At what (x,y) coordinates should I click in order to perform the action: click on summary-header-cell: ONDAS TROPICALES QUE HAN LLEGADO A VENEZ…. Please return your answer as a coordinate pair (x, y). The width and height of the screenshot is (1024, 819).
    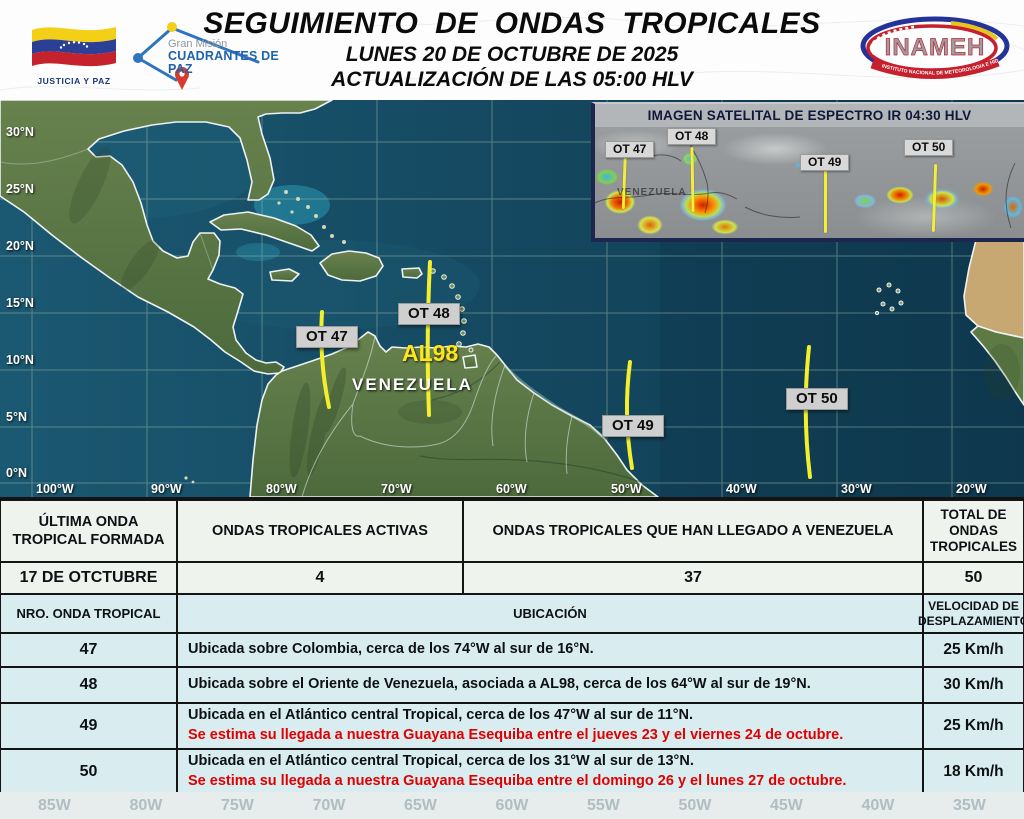
    Looking at the image, I should click on (693, 531).